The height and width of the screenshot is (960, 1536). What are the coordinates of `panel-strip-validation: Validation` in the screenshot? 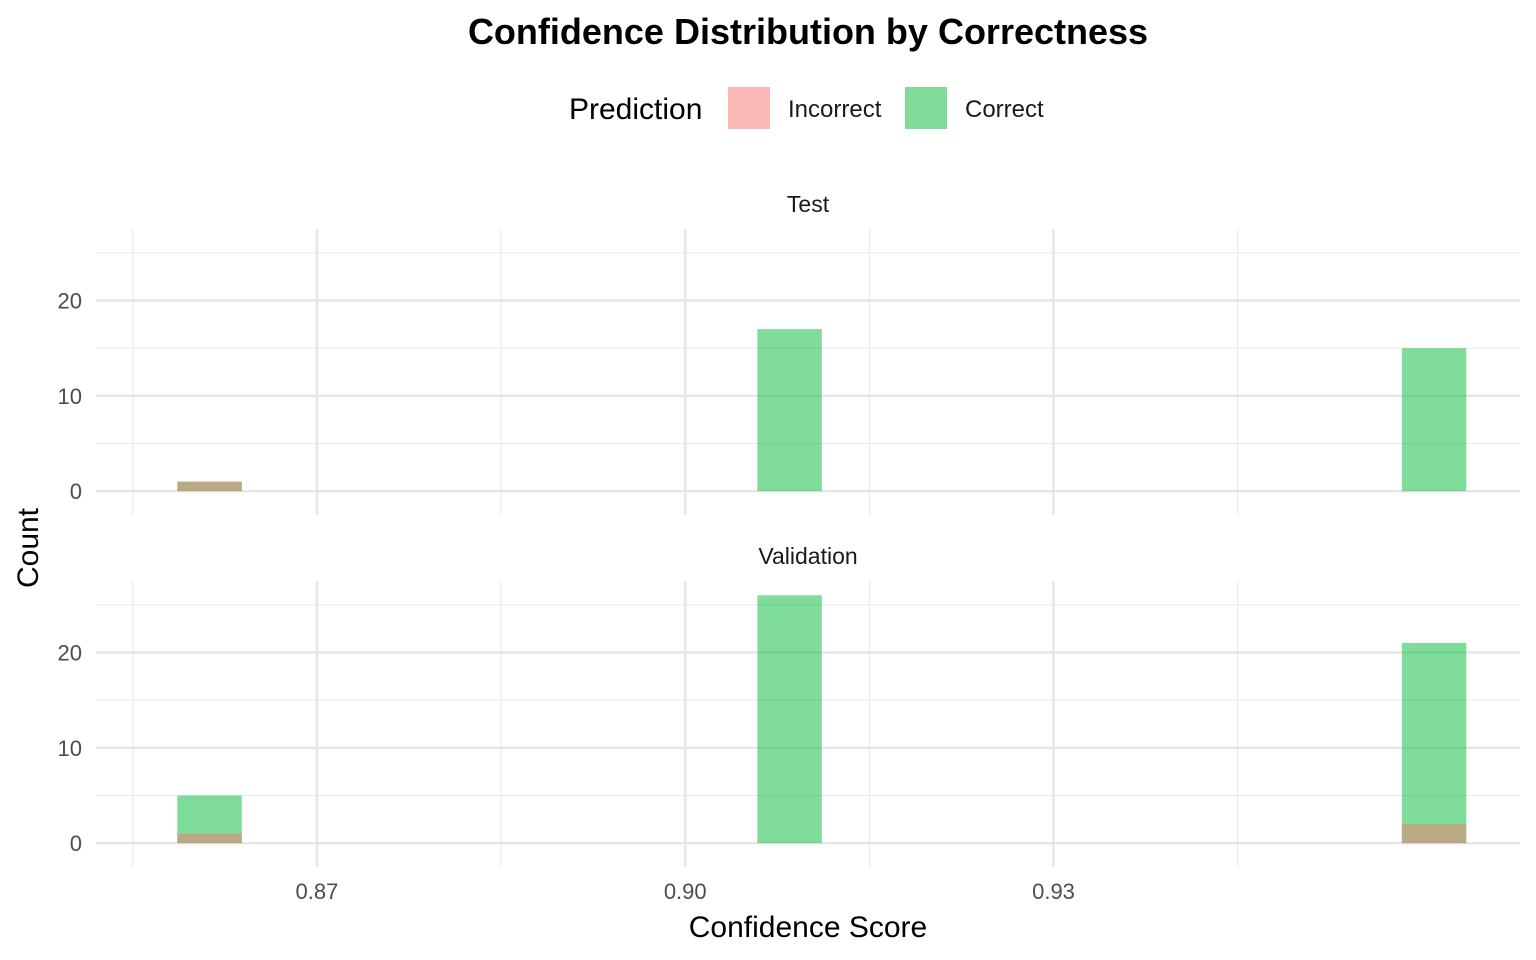 It's located at (807, 556).